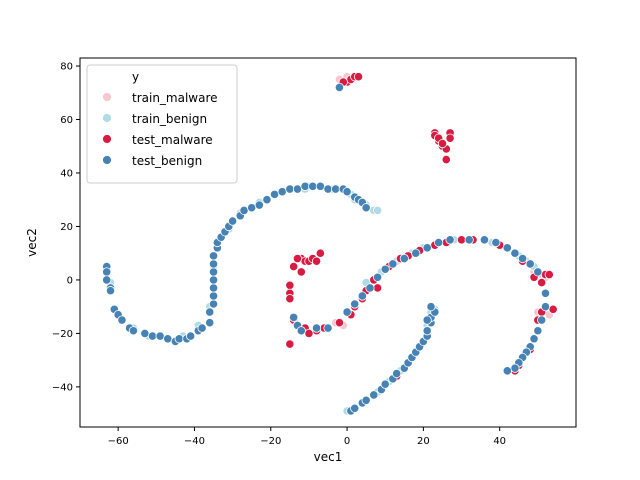 The width and height of the screenshot is (640, 480). I want to click on x-tick-label: −60, so click(118, 441).